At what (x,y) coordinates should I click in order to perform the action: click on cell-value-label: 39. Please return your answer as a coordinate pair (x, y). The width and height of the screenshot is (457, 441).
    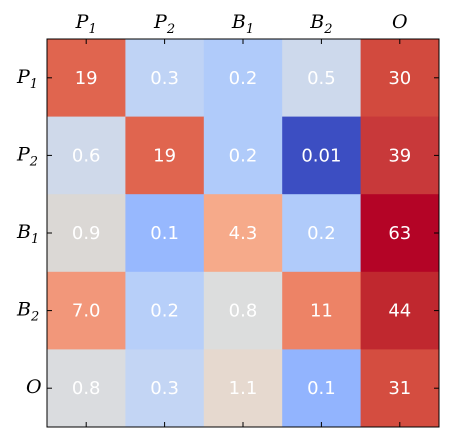
    Looking at the image, I should click on (399, 155).